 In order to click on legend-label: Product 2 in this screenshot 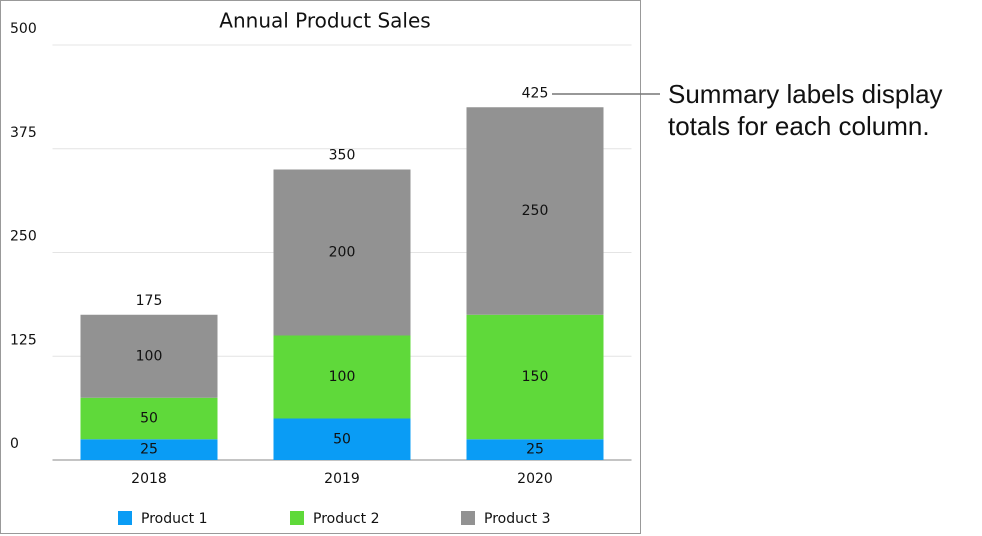, I will do `click(346, 519)`.